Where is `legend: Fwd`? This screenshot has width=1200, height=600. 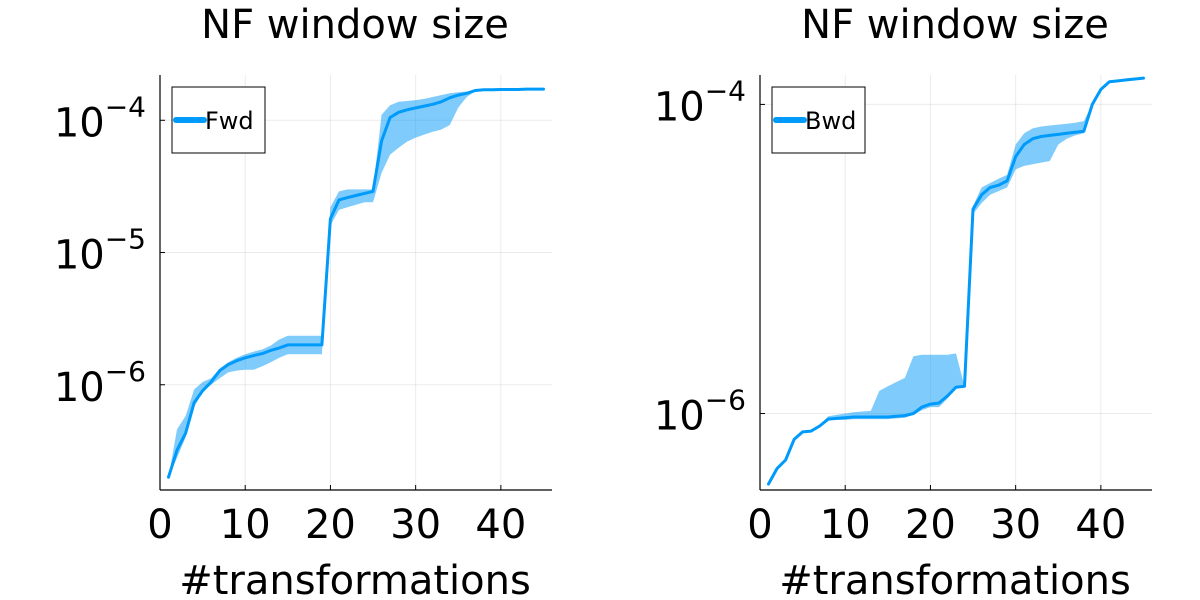
legend: Fwd is located at coordinates (218, 120).